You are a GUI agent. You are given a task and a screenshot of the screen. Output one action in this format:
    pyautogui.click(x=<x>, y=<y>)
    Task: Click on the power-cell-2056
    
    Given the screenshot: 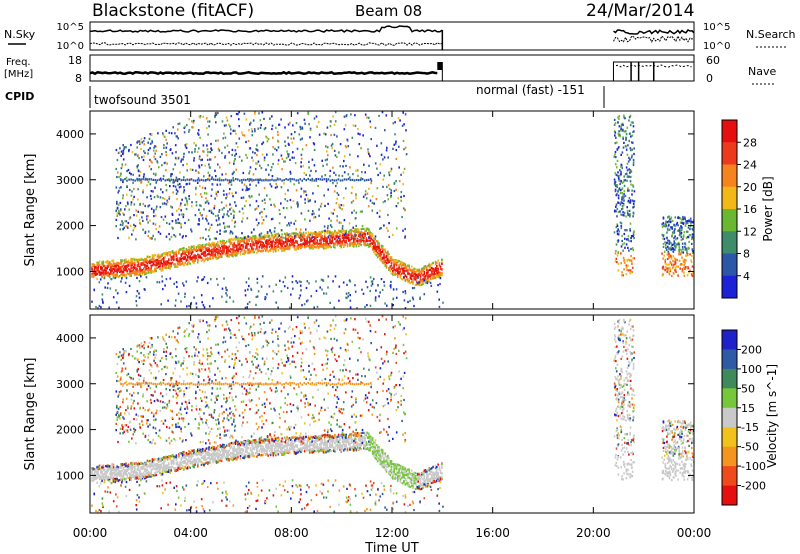 What is the action you would take?
    pyautogui.click(x=379, y=243)
    